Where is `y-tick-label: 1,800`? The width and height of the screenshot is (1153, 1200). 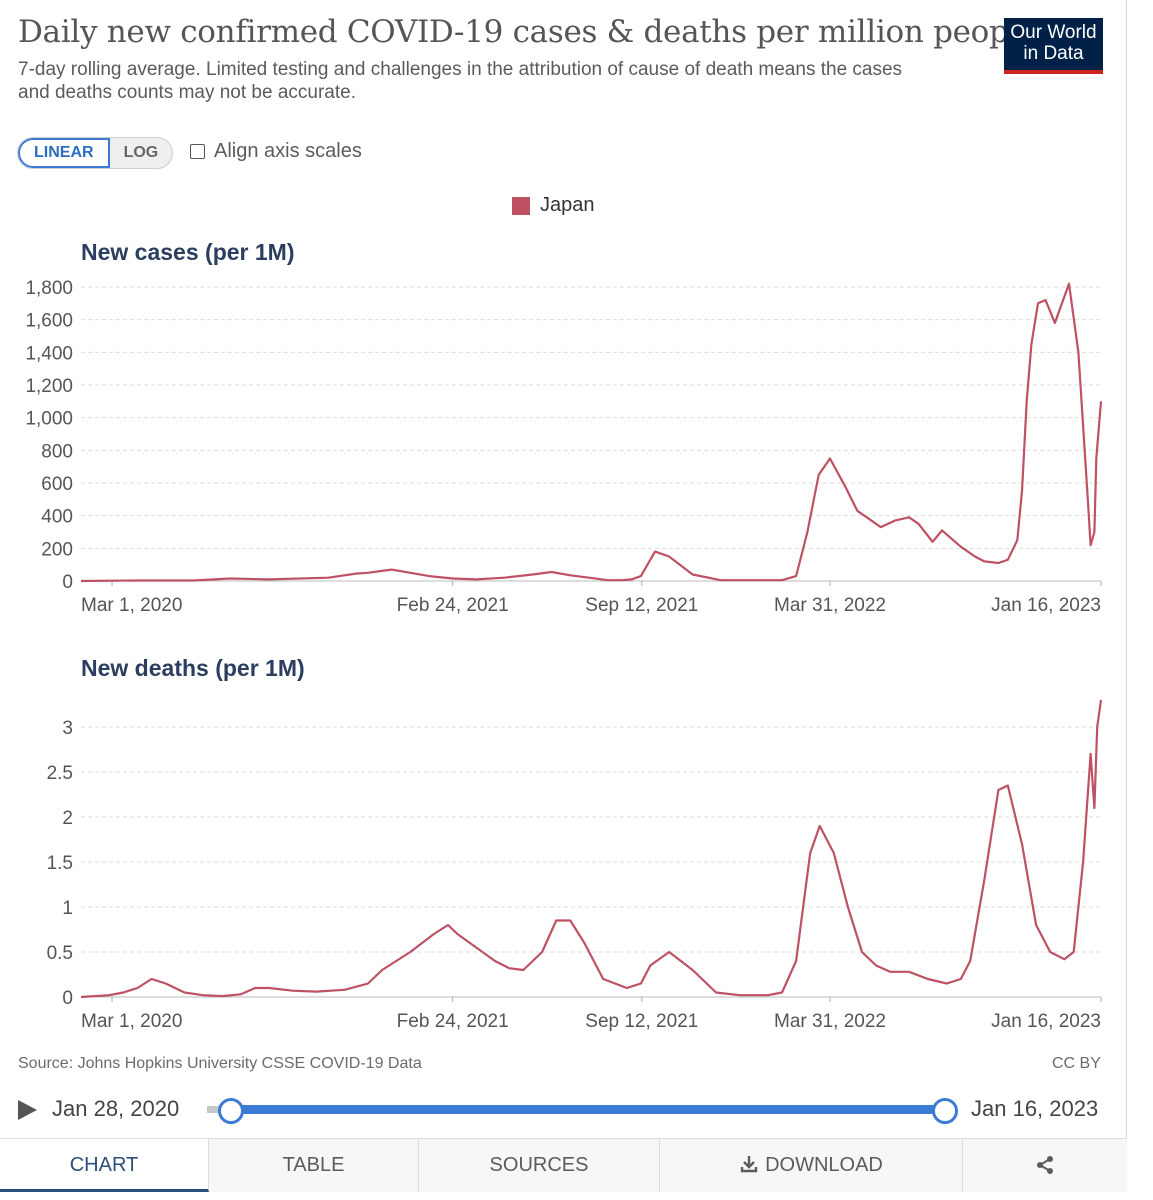 y-tick-label: 1,800 is located at coordinates (49, 288).